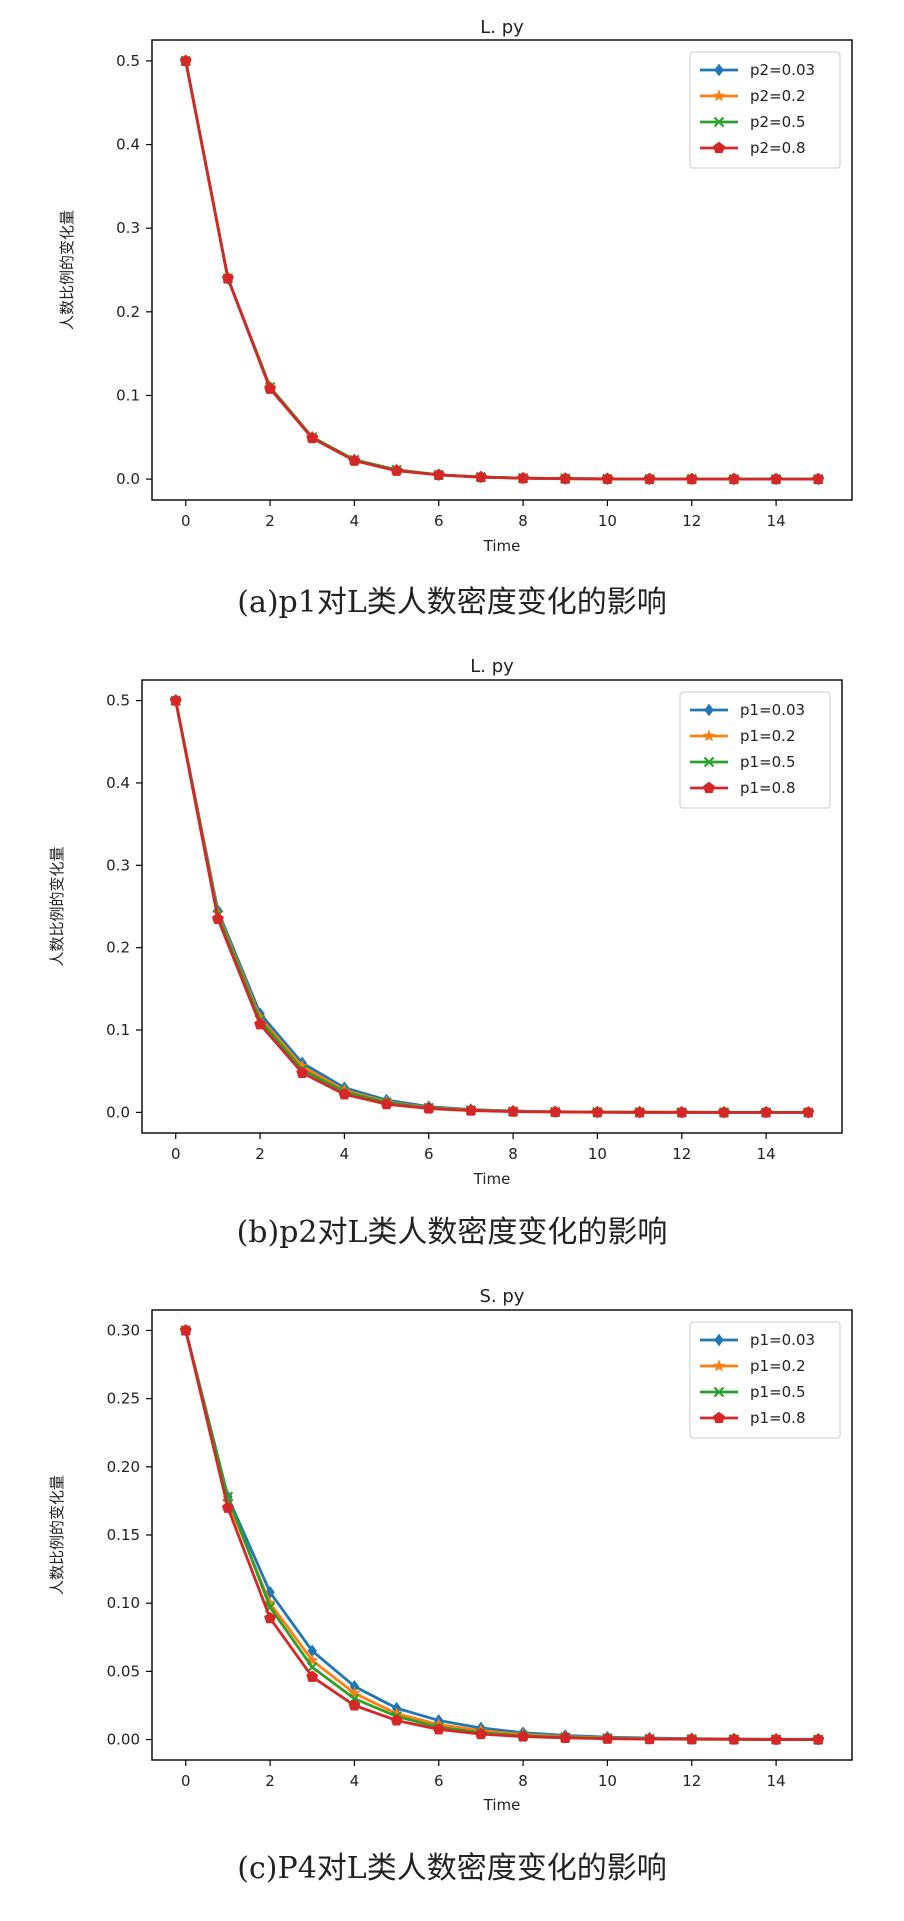 This screenshot has height=1921, width=904. What do you see at coordinates (345, 1154) in the screenshot?
I see `x-tick-label: 4` at bounding box center [345, 1154].